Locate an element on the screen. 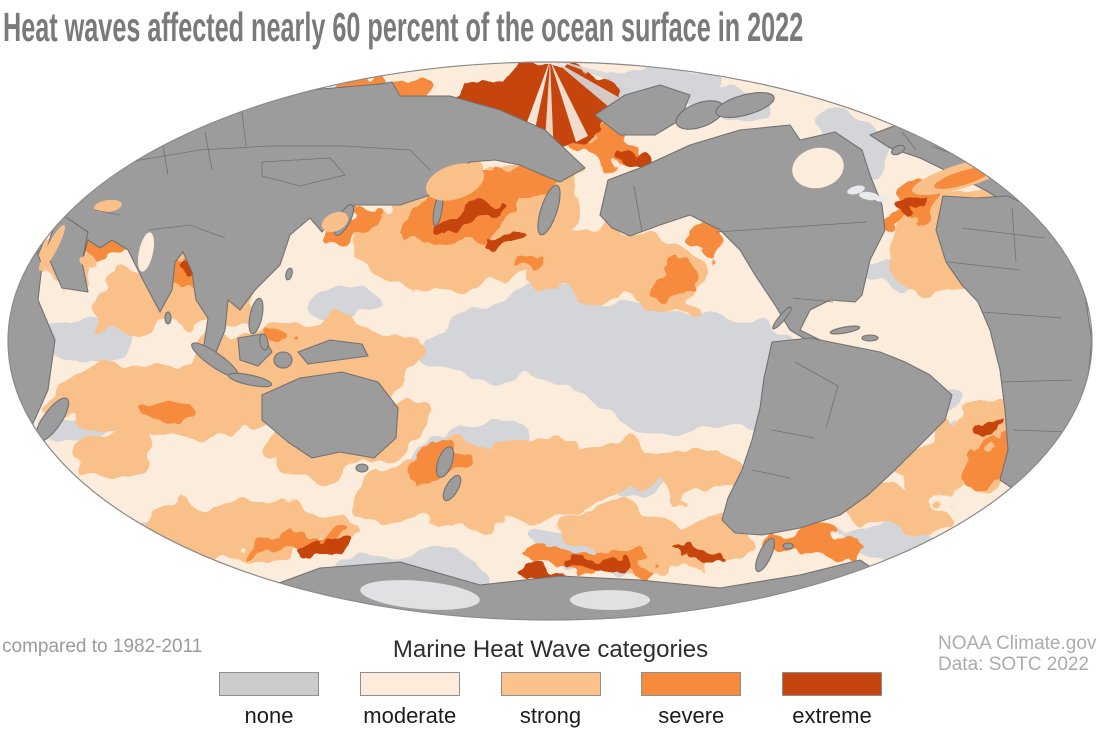 This screenshot has width=1100, height=738. legend-items: none moderate strong severe extreme is located at coordinates (550, 700).